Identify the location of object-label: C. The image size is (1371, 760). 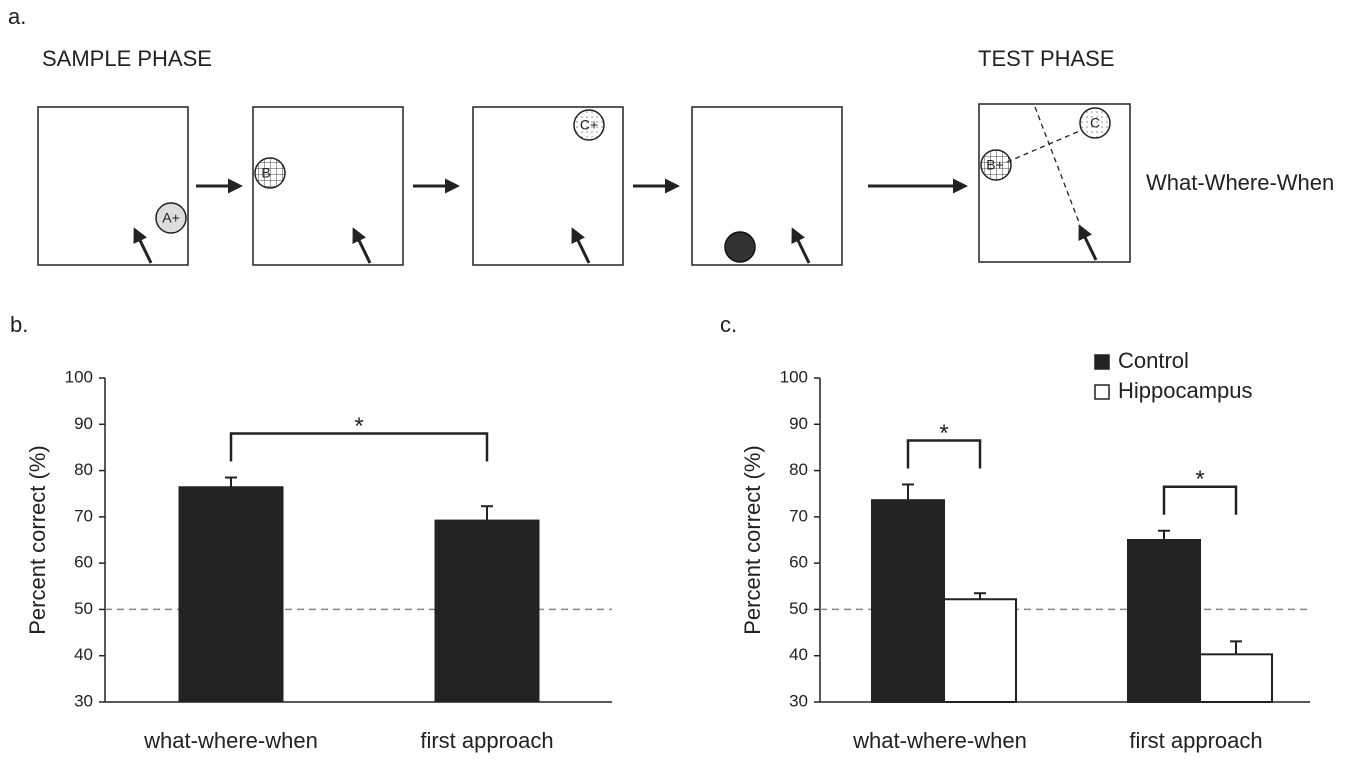
(1095, 123).